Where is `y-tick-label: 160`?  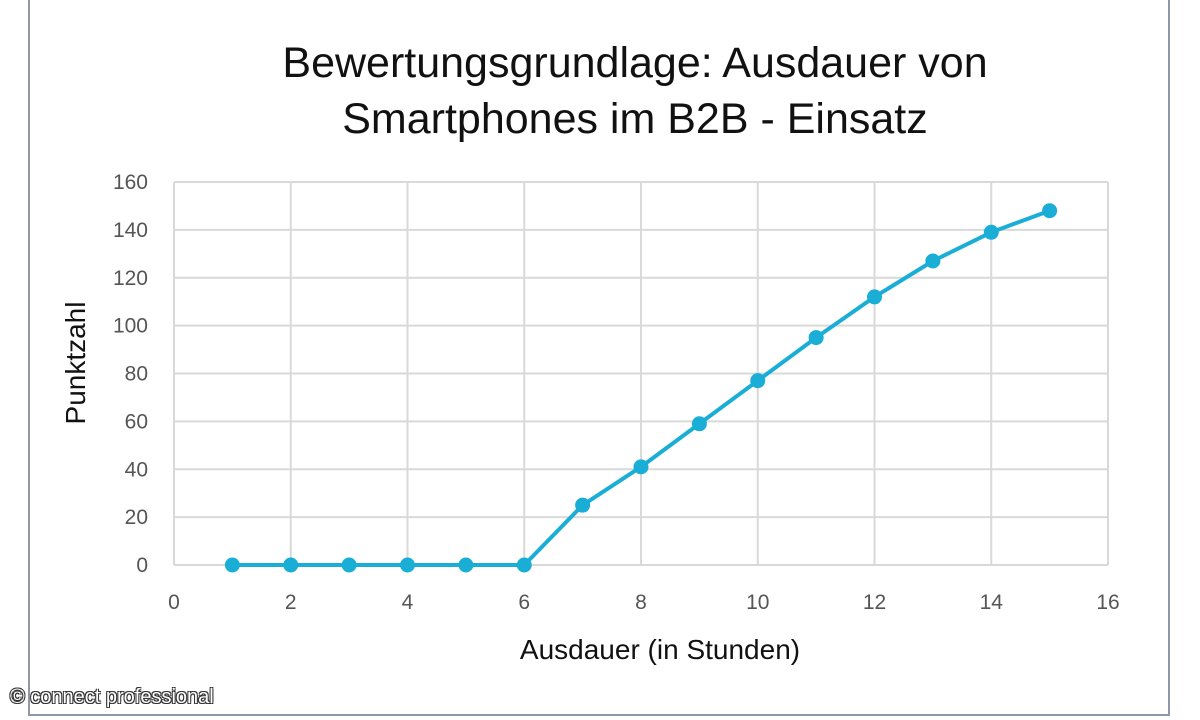 y-tick-label: 160 is located at coordinates (130, 182).